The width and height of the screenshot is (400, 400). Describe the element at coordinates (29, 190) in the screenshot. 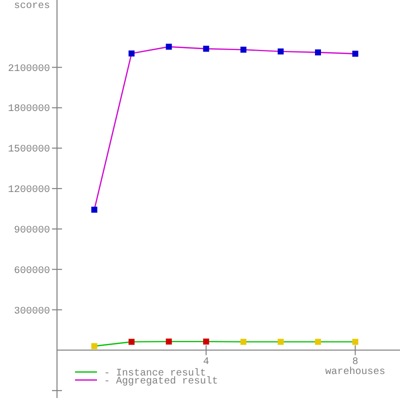

I see `y-tick-label: 1200000` at that location.